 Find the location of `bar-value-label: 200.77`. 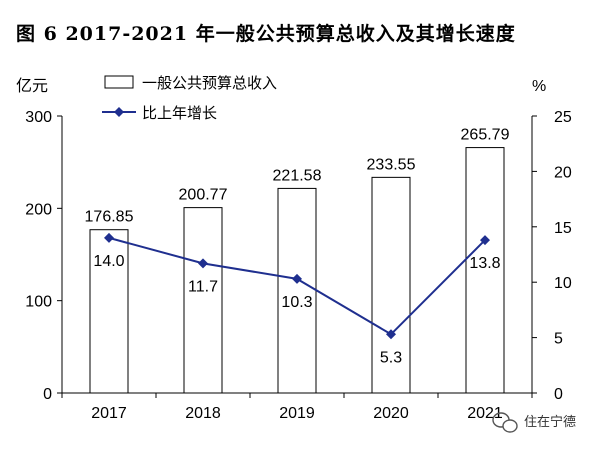

bar-value-label: 200.77 is located at coordinates (203, 195).